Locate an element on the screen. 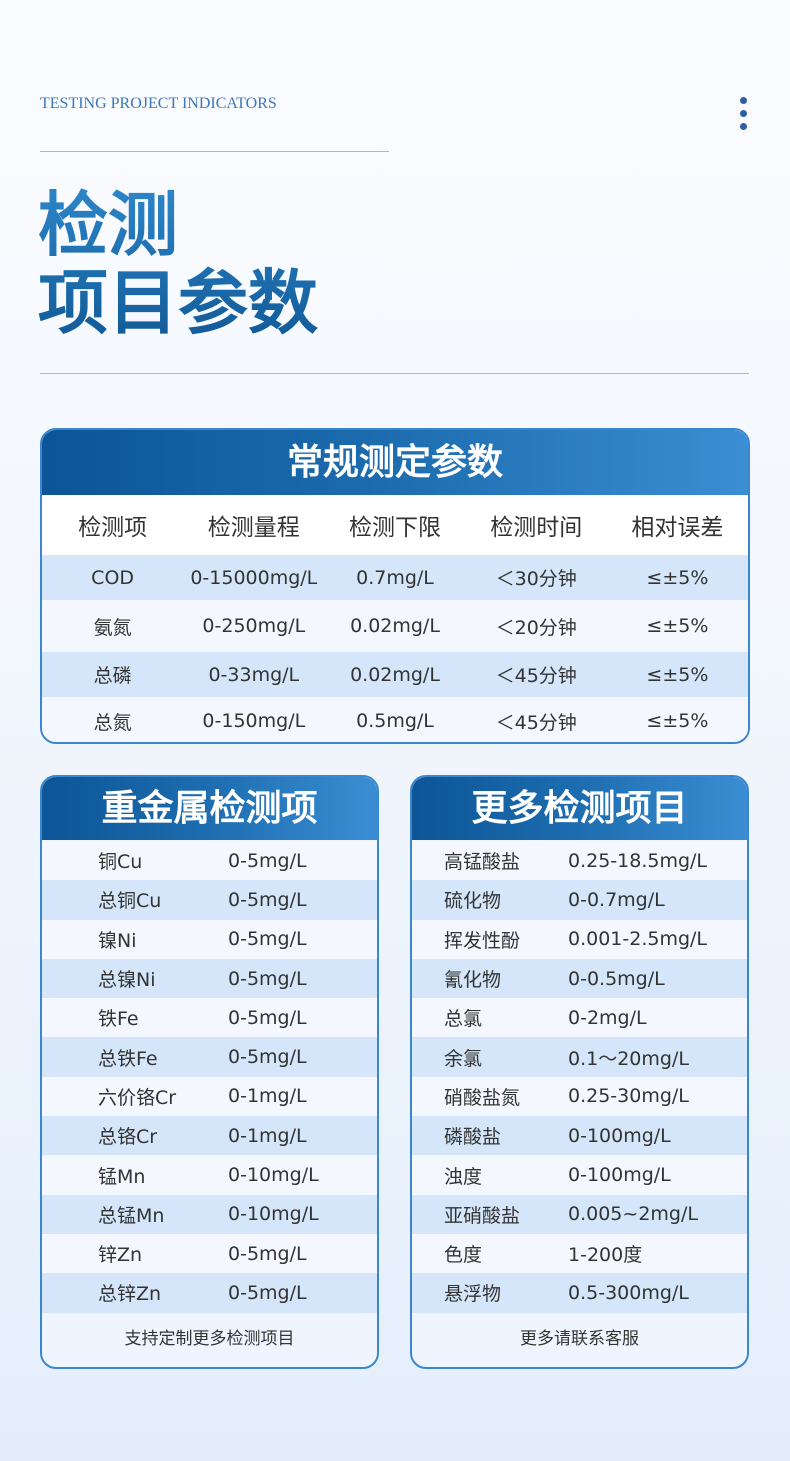 This screenshot has width=790, height=1461. table-row: 挥发性酚 0.001-2.5mg/L is located at coordinates (579, 939).